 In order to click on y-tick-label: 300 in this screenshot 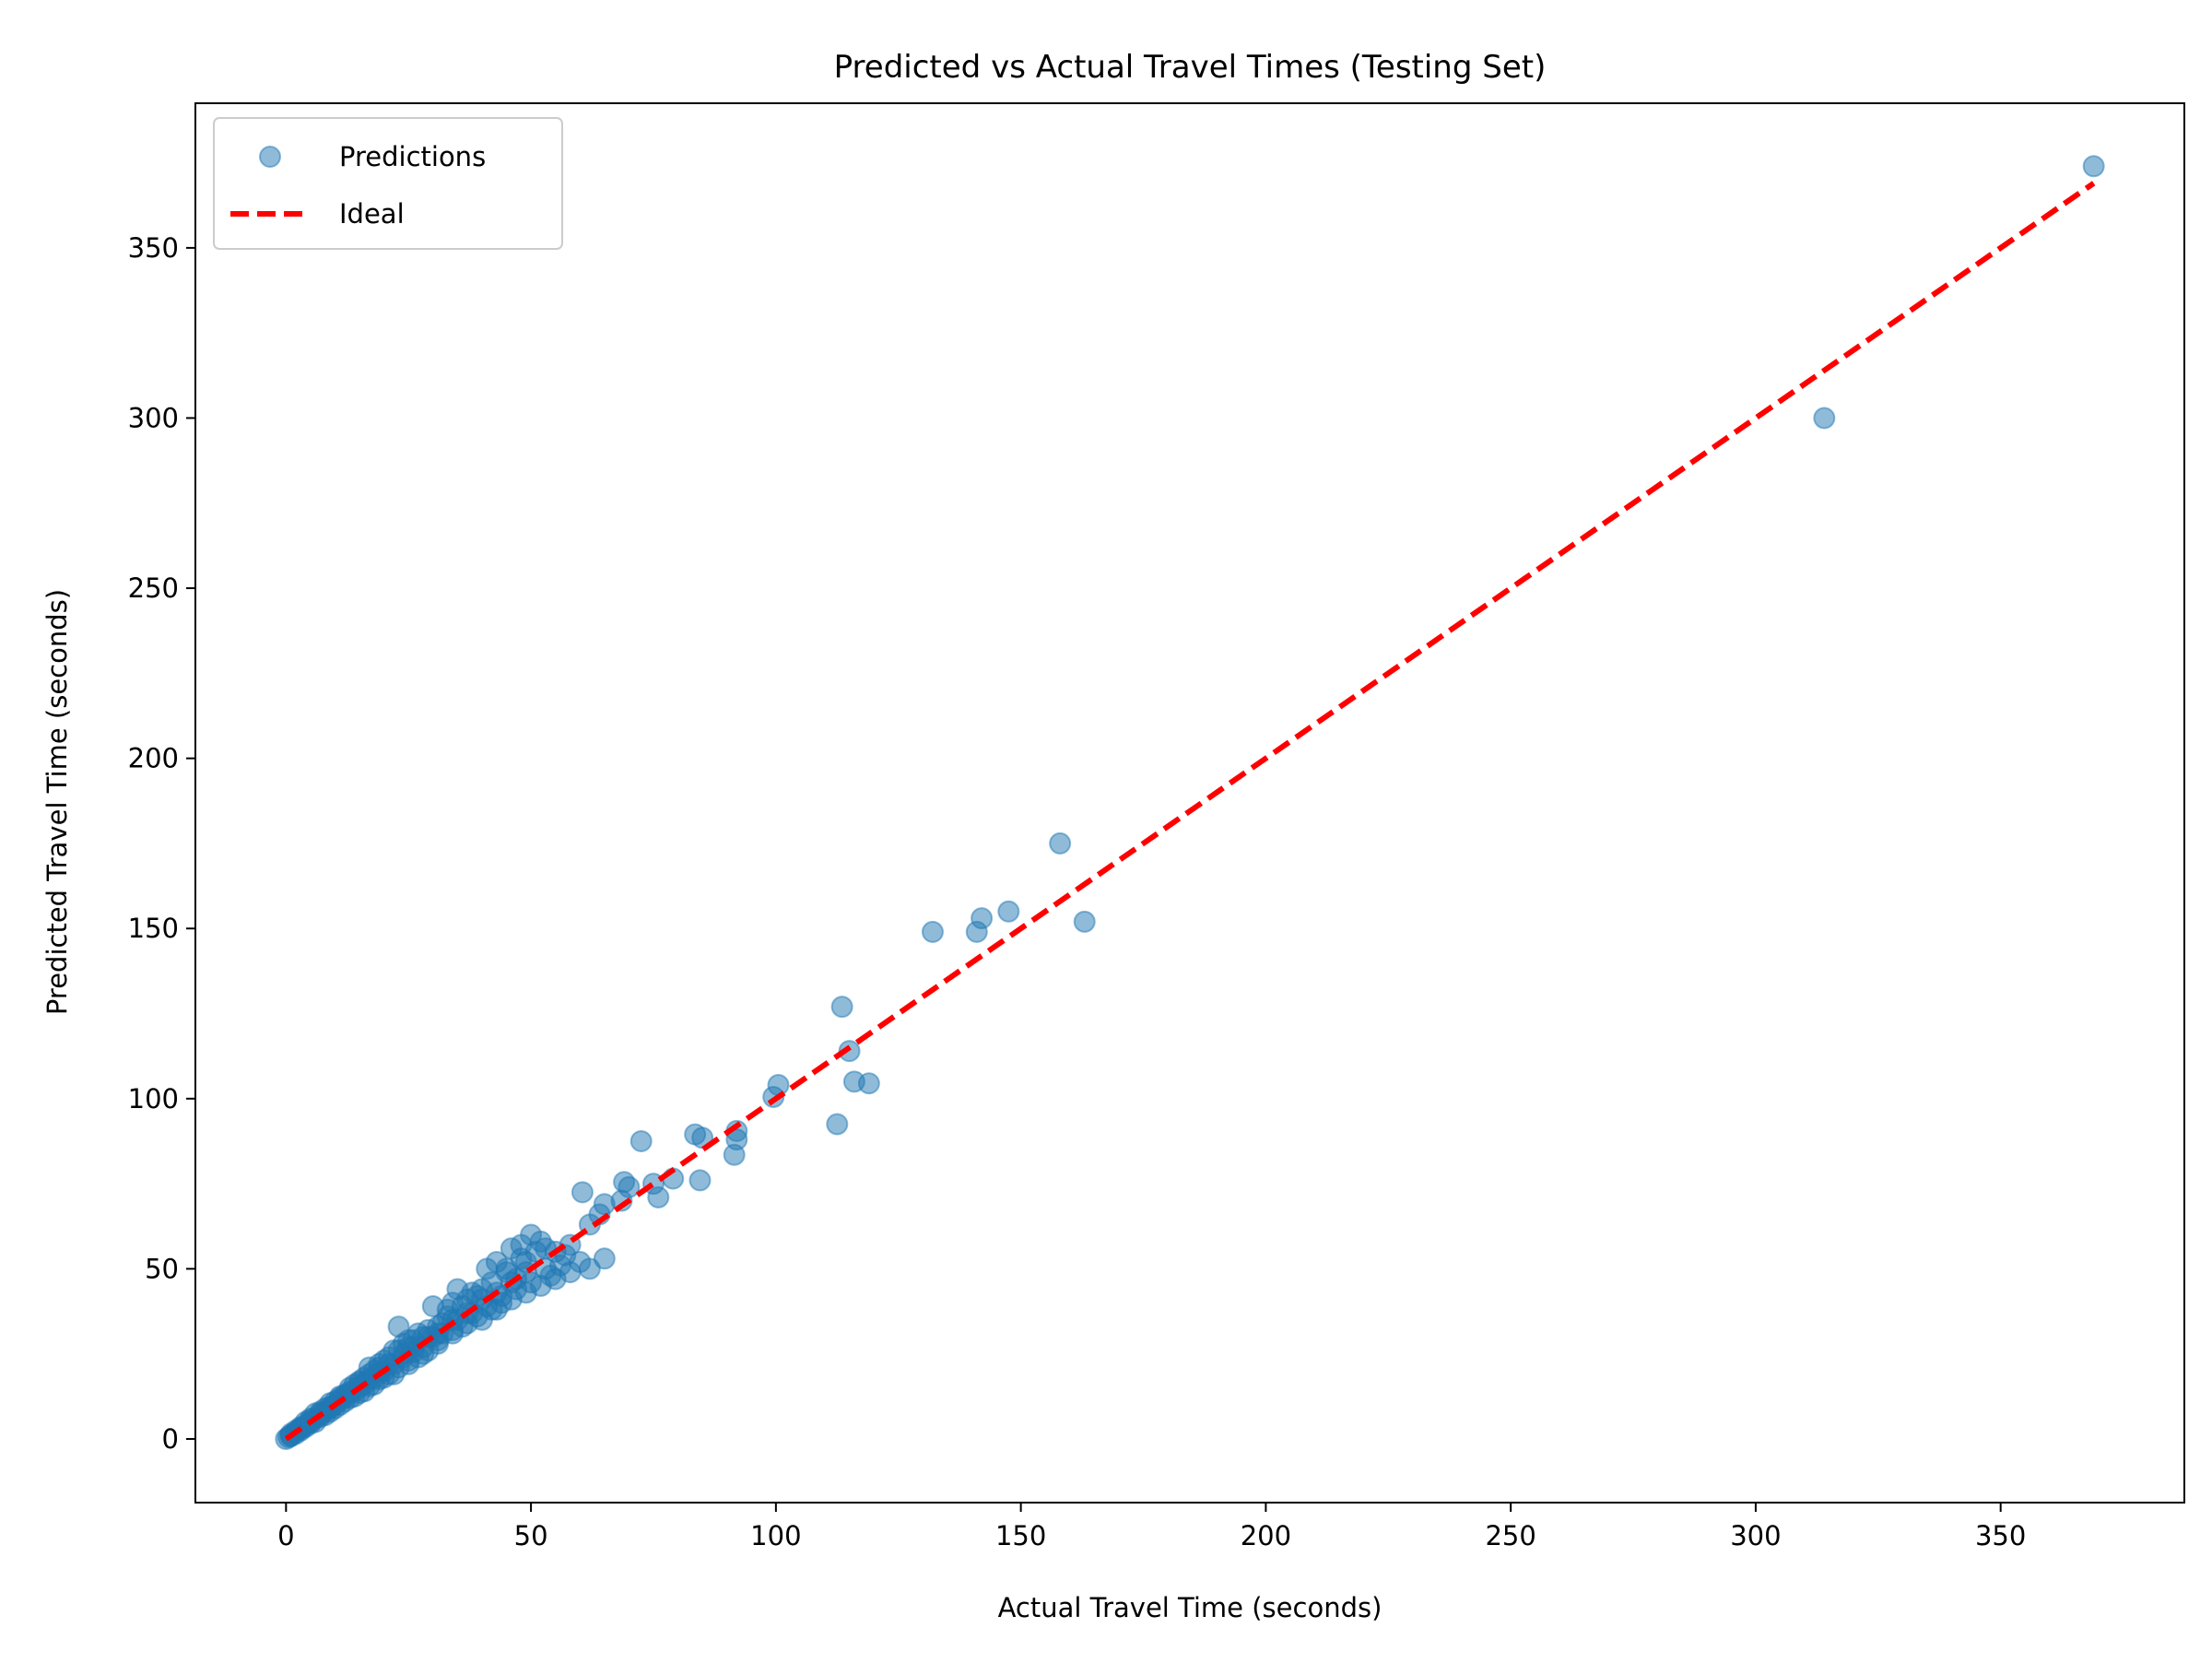, I will do `click(153, 417)`.